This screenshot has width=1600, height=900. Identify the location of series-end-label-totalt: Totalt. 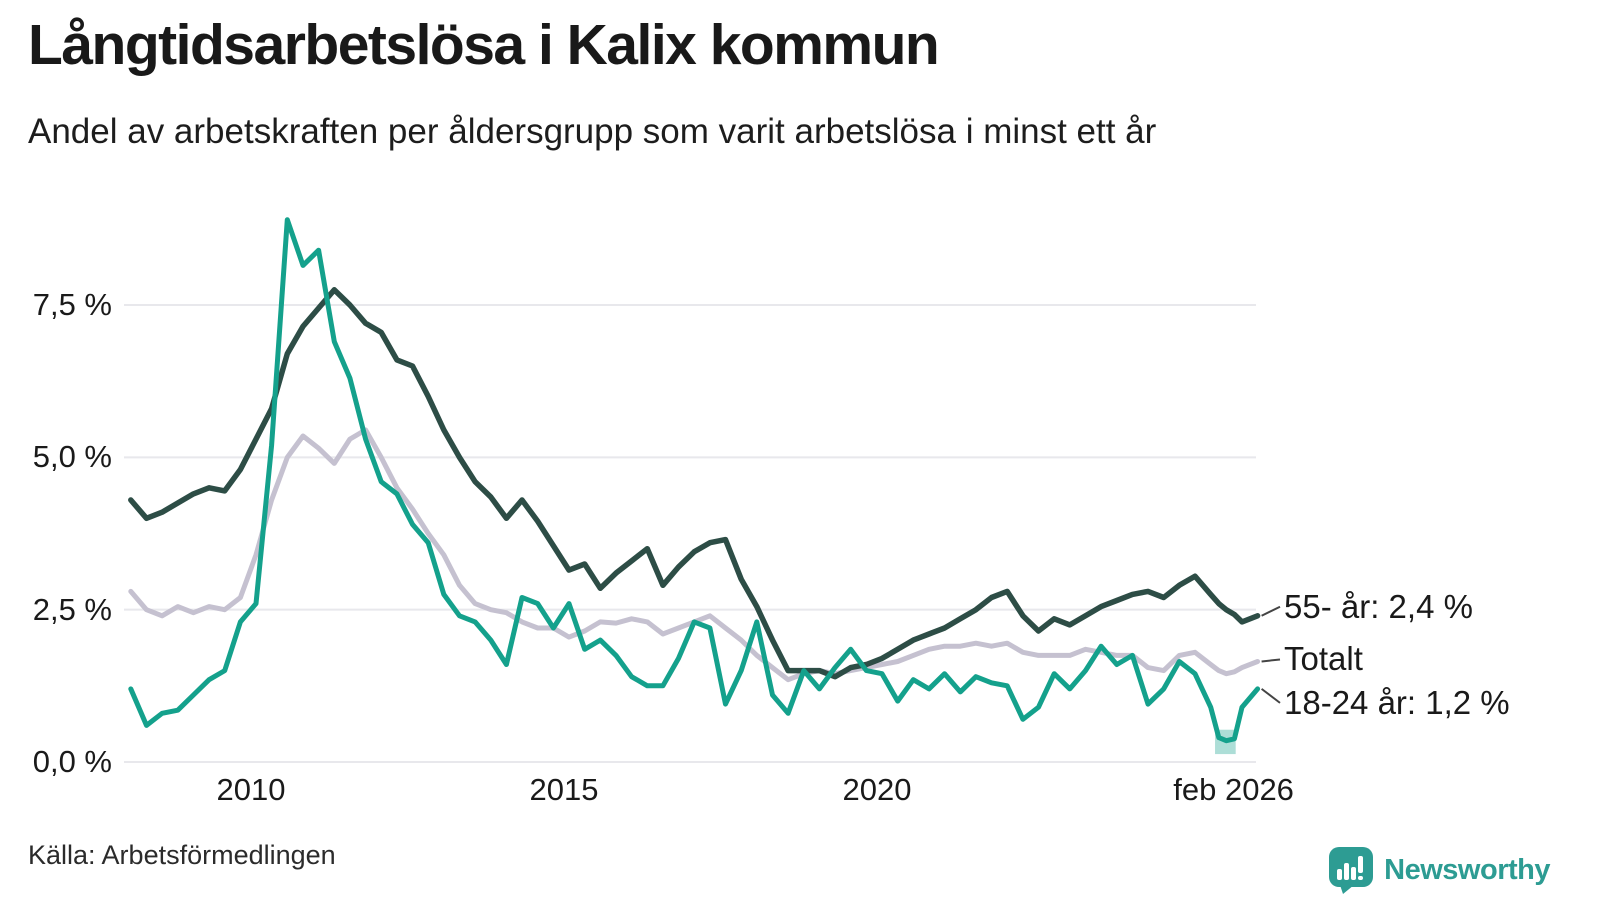
(1323, 659).